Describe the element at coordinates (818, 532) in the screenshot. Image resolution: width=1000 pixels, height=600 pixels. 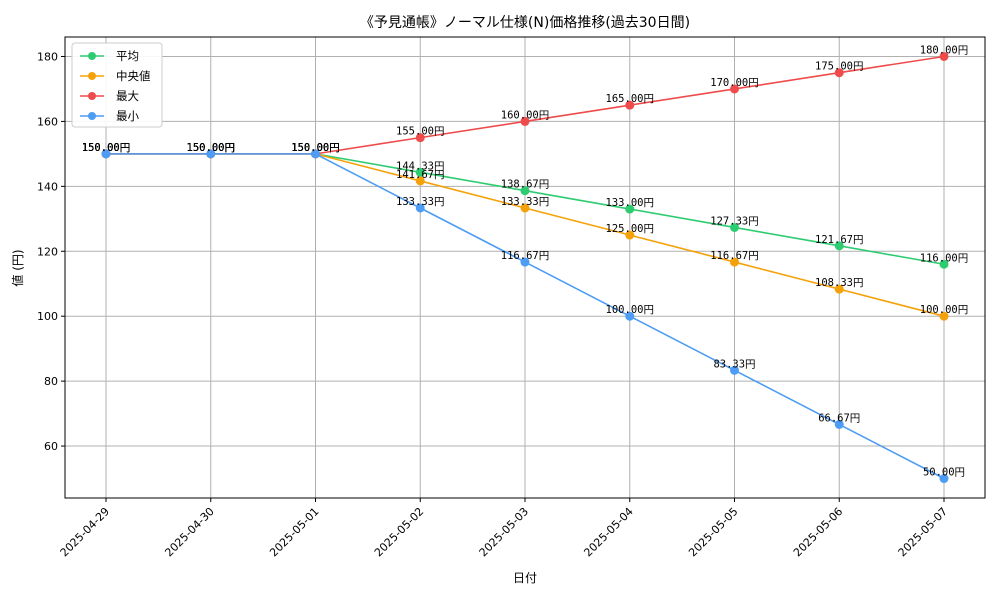
I see `x-tick-label: 2025-05-06` at that location.